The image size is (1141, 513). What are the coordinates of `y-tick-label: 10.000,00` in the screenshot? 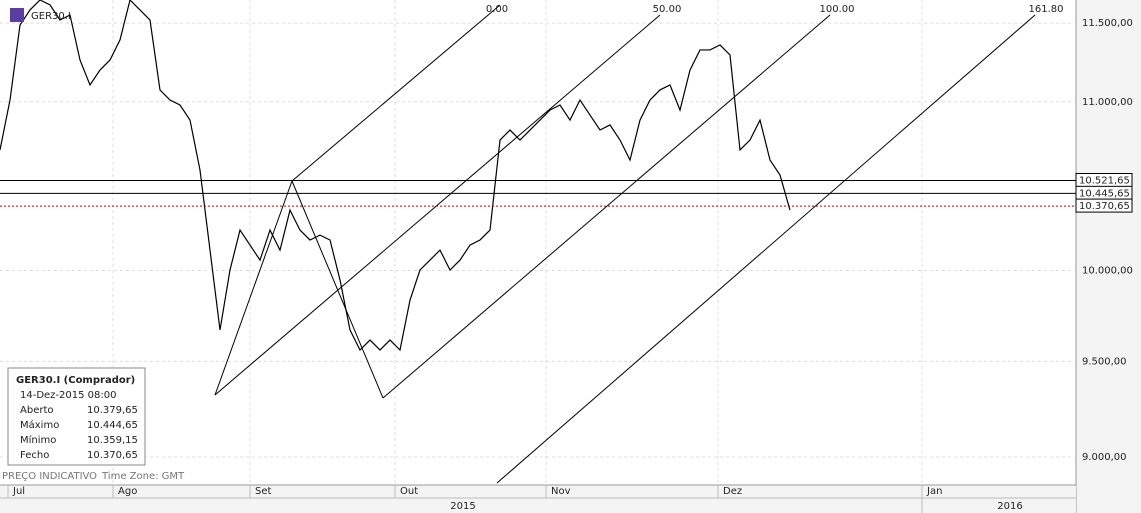 It's located at (1107, 271).